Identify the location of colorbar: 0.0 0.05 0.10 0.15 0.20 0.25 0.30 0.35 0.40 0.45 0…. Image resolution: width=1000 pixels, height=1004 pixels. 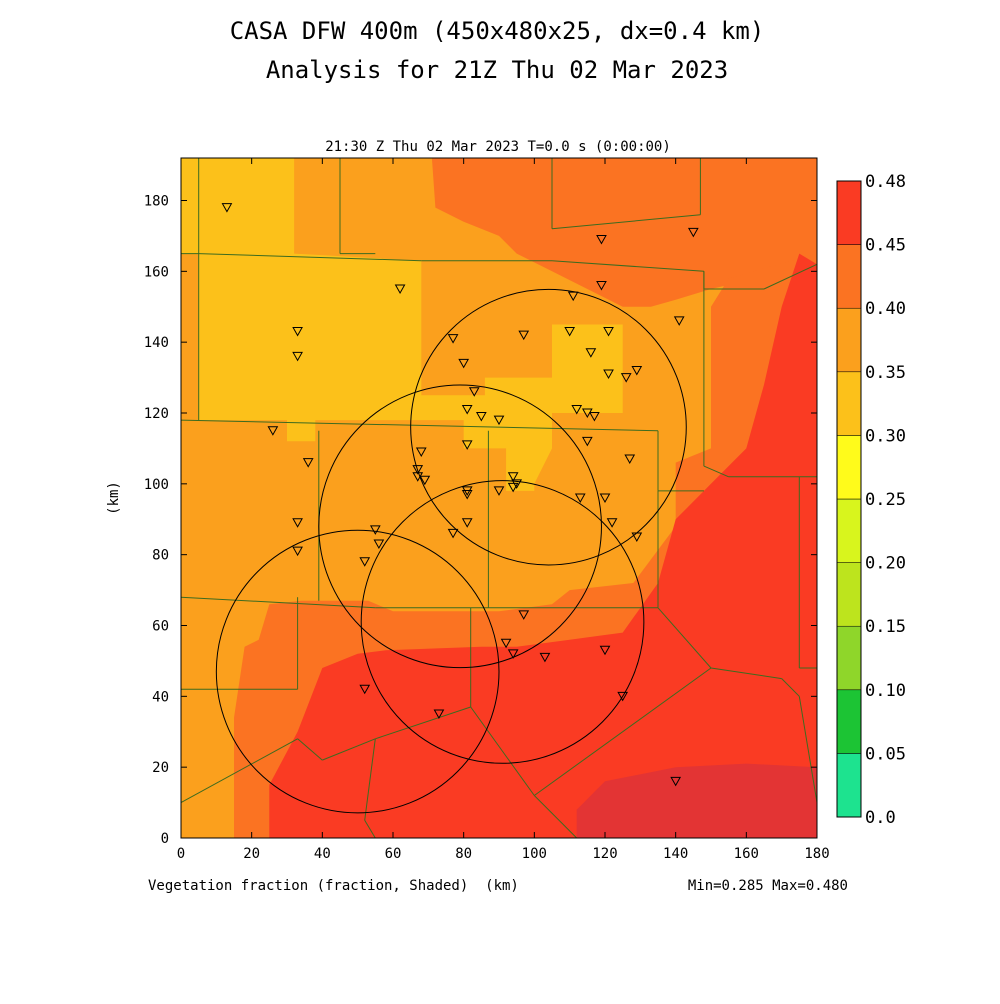
(871, 500).